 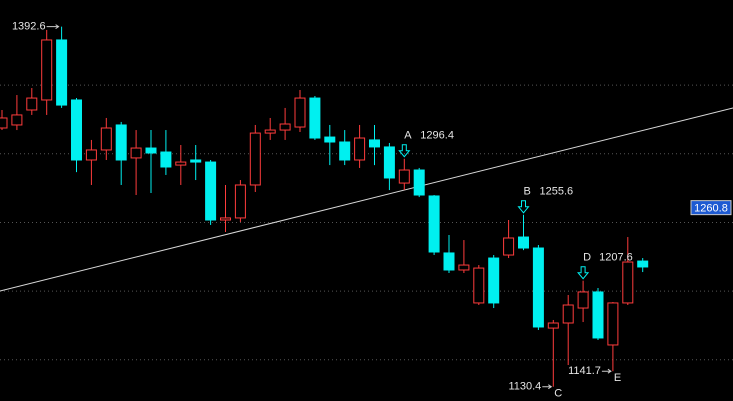 I want to click on annotation-letter: C, so click(x=558, y=394).